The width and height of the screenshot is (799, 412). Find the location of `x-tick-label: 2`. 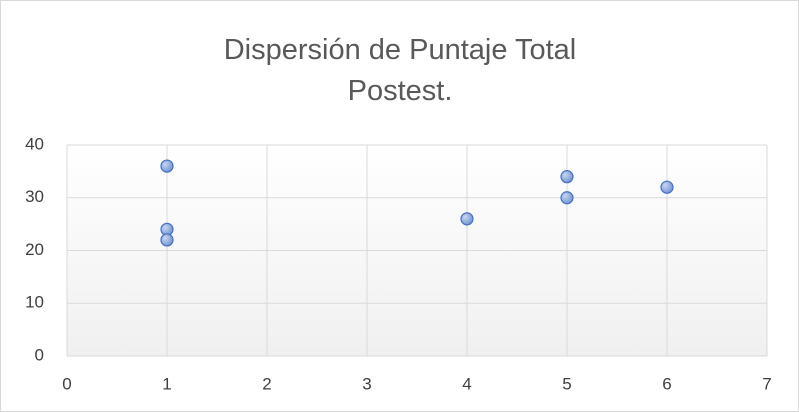

x-tick-label: 2 is located at coordinates (266, 383).